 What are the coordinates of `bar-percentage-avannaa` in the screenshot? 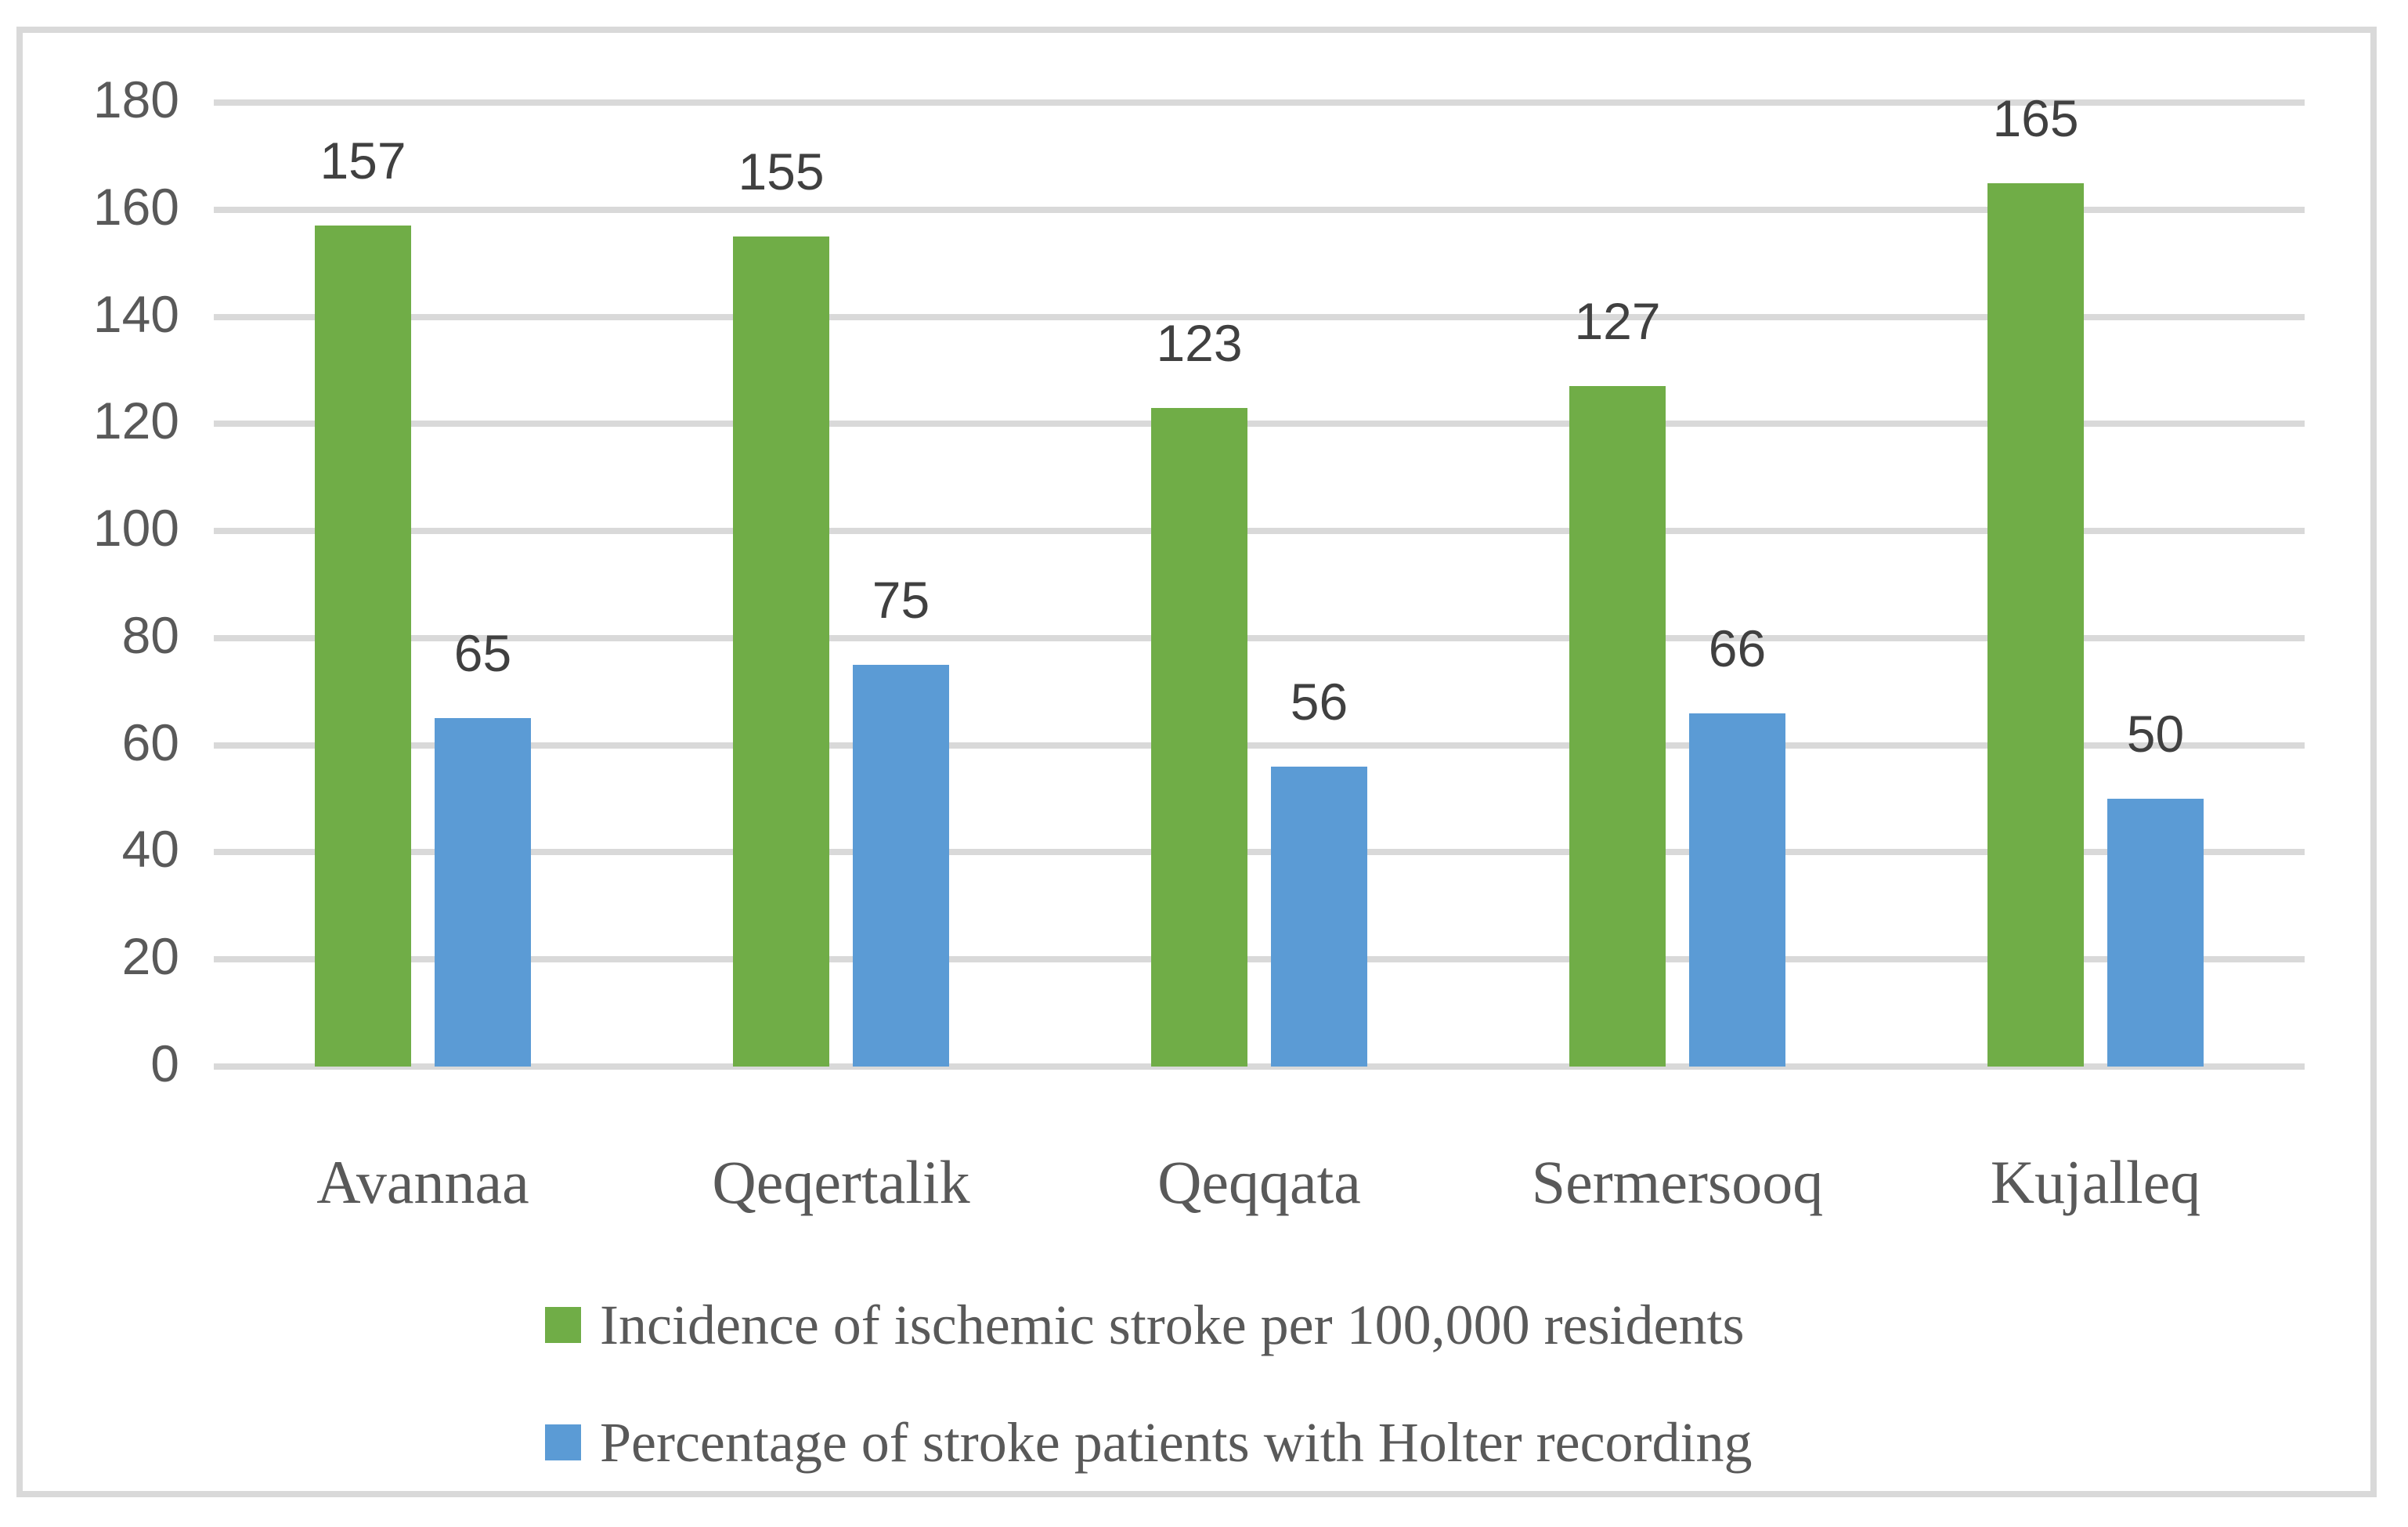 It's located at (483, 892).